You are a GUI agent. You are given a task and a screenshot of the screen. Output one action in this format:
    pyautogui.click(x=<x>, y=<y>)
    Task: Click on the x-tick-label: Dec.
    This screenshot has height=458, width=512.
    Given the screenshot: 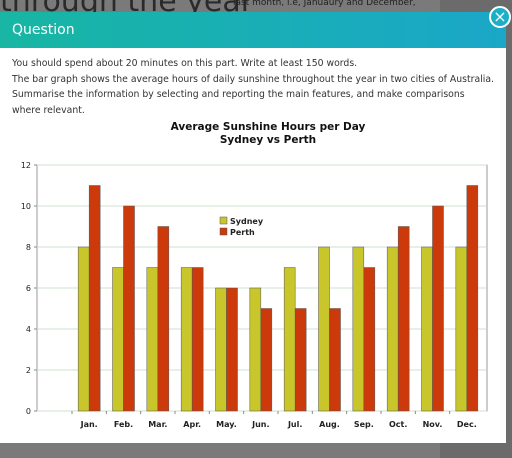 What is the action you would take?
    pyautogui.click(x=467, y=424)
    